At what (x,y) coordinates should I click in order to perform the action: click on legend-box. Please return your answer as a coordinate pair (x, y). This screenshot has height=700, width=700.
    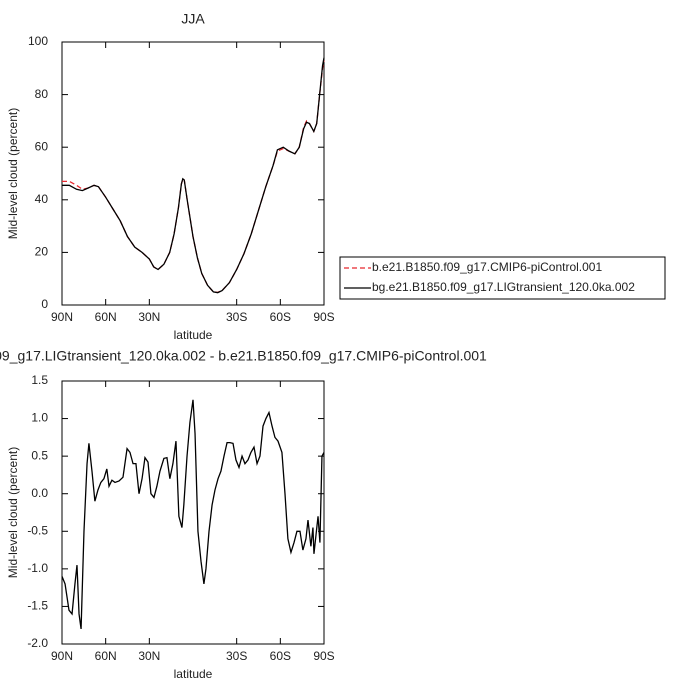
    Looking at the image, I should click on (502, 278).